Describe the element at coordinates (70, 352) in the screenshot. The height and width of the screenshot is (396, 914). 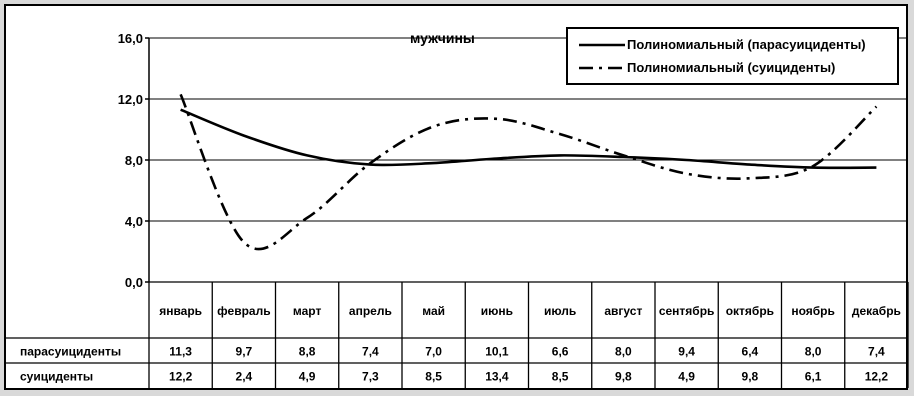
I see `table-row-label: парасуициденты` at that location.